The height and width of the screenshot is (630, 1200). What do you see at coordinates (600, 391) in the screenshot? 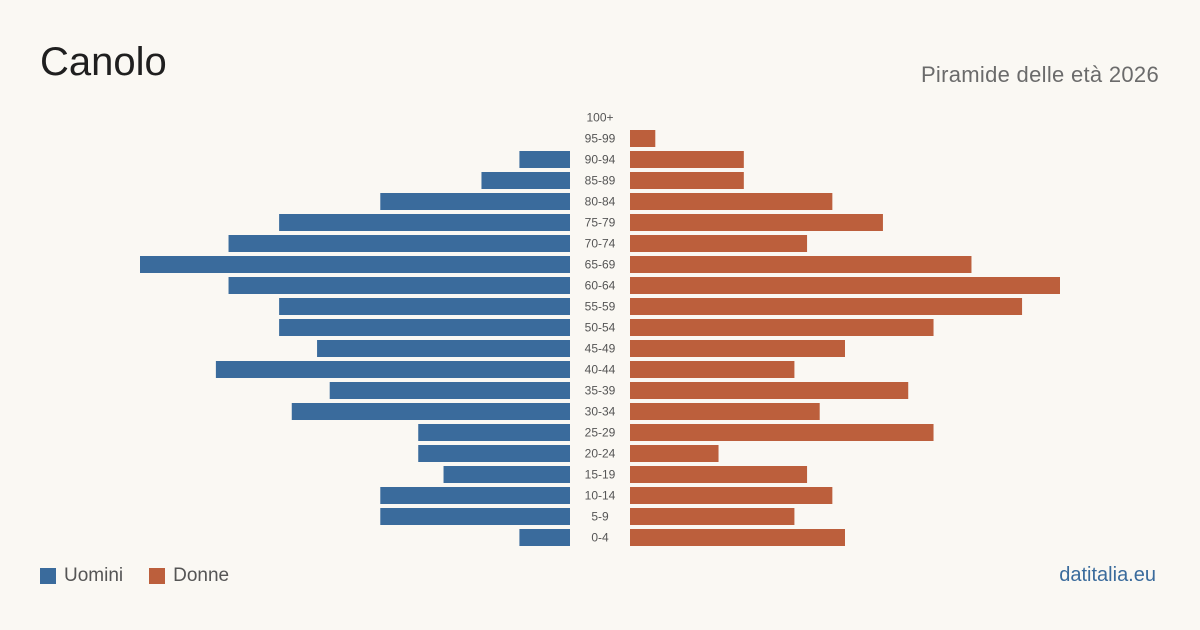
I see `age-label-35-39: 35-39` at bounding box center [600, 391].